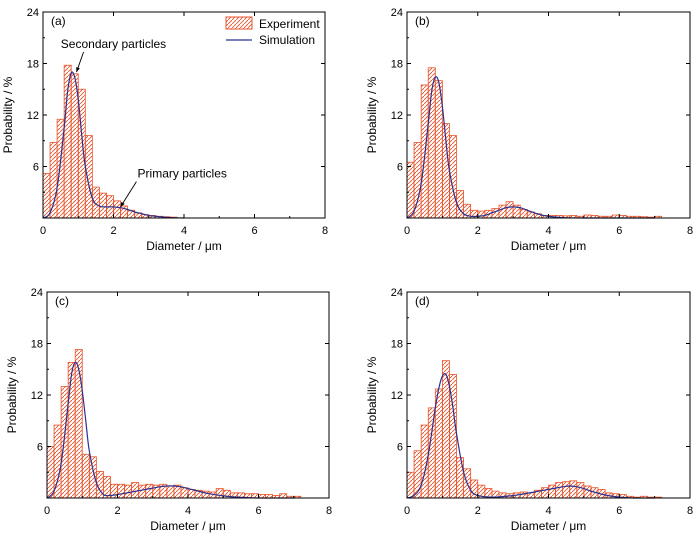 Image resolution: width=700 pixels, height=536 pixels. I want to click on panel-label: (d), so click(422, 301).